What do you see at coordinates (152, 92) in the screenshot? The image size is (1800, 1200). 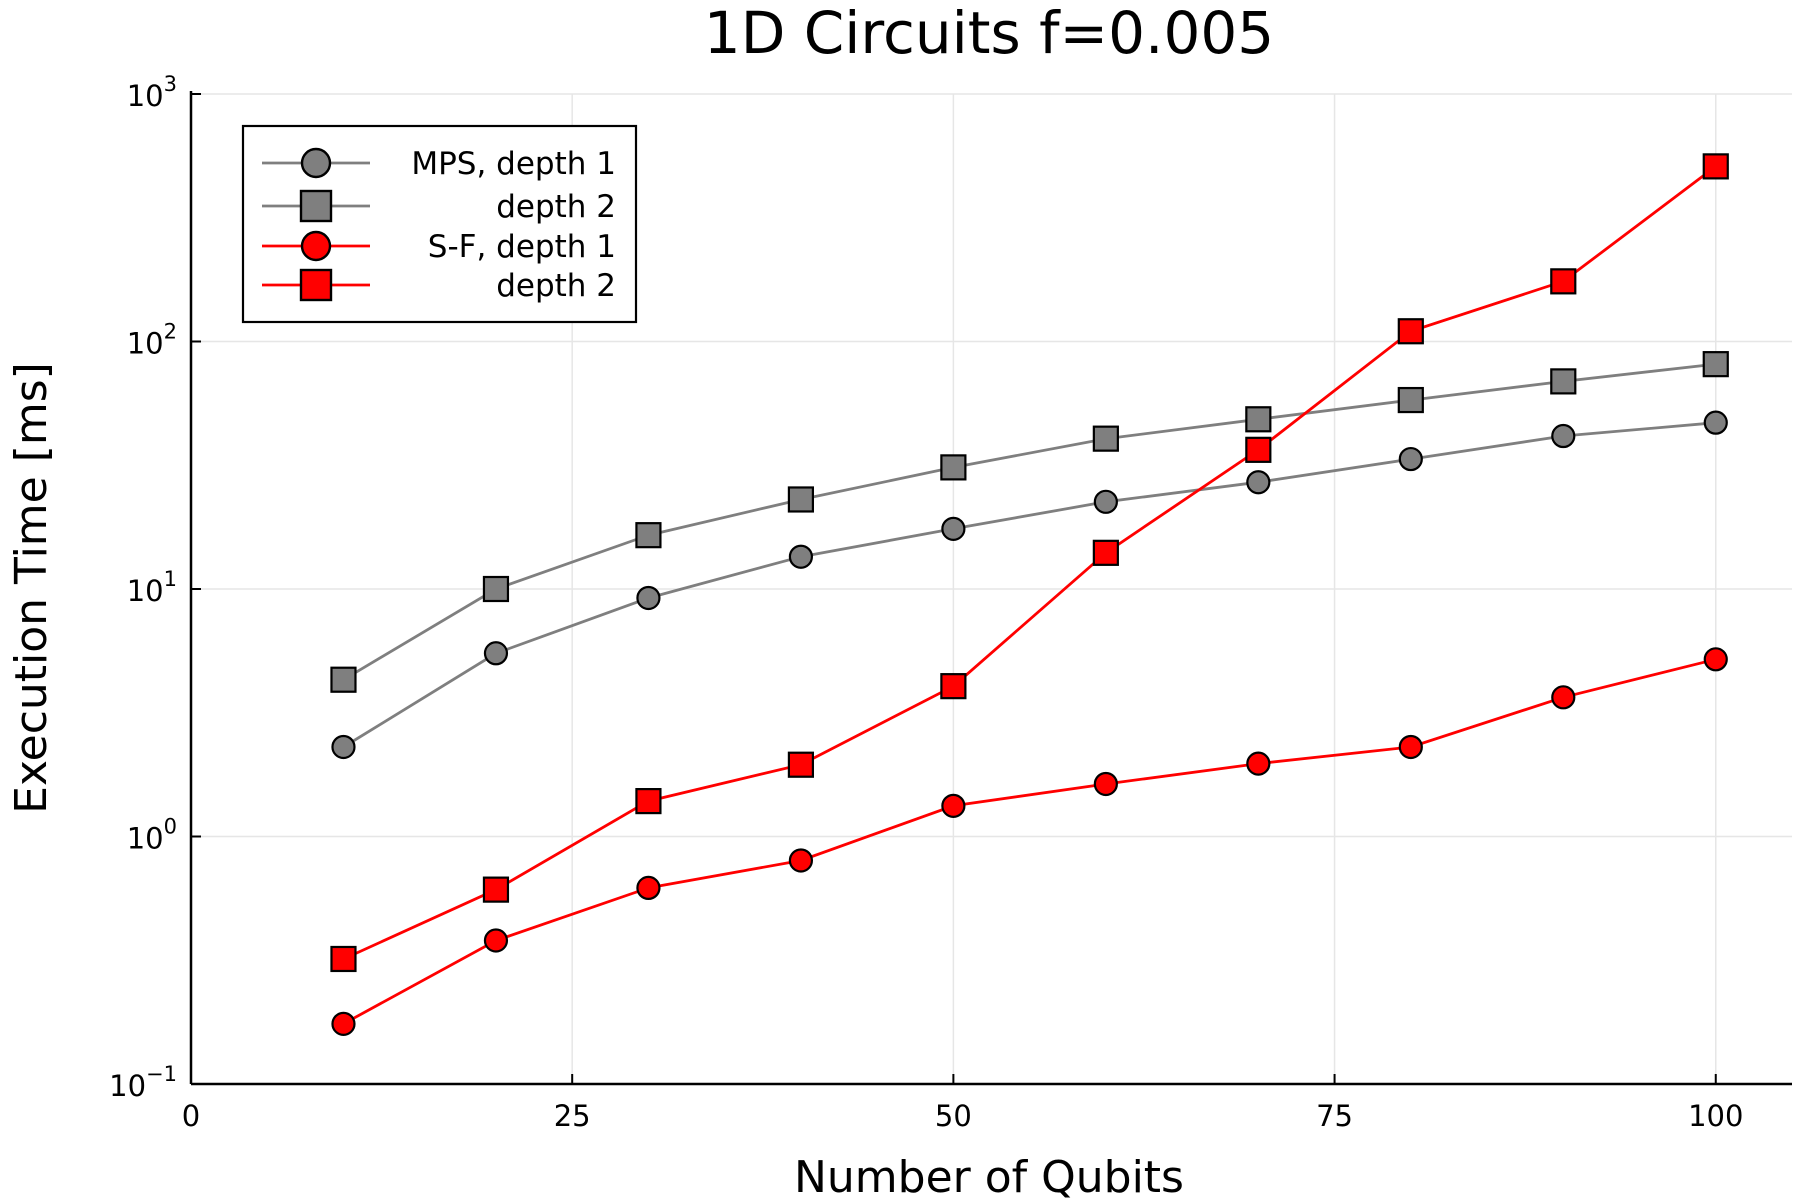 I see `y-tick-label: 10³` at bounding box center [152, 92].